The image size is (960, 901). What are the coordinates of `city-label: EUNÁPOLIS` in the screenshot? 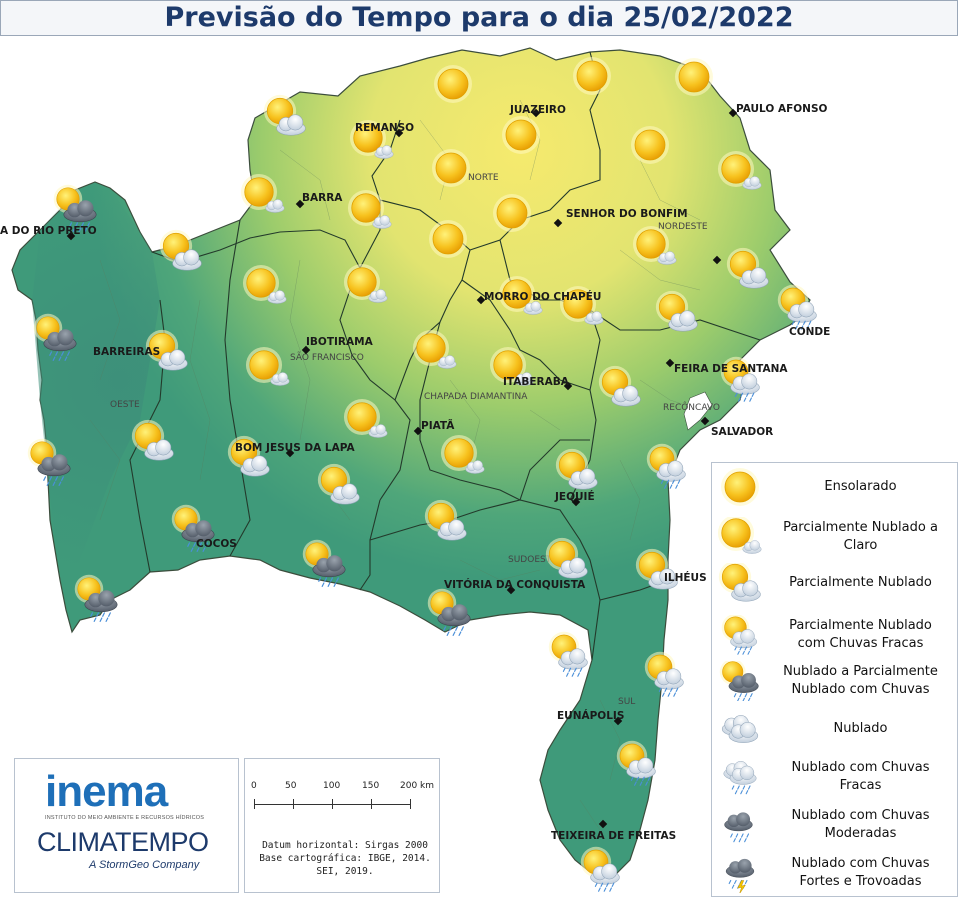 It's located at (590, 715).